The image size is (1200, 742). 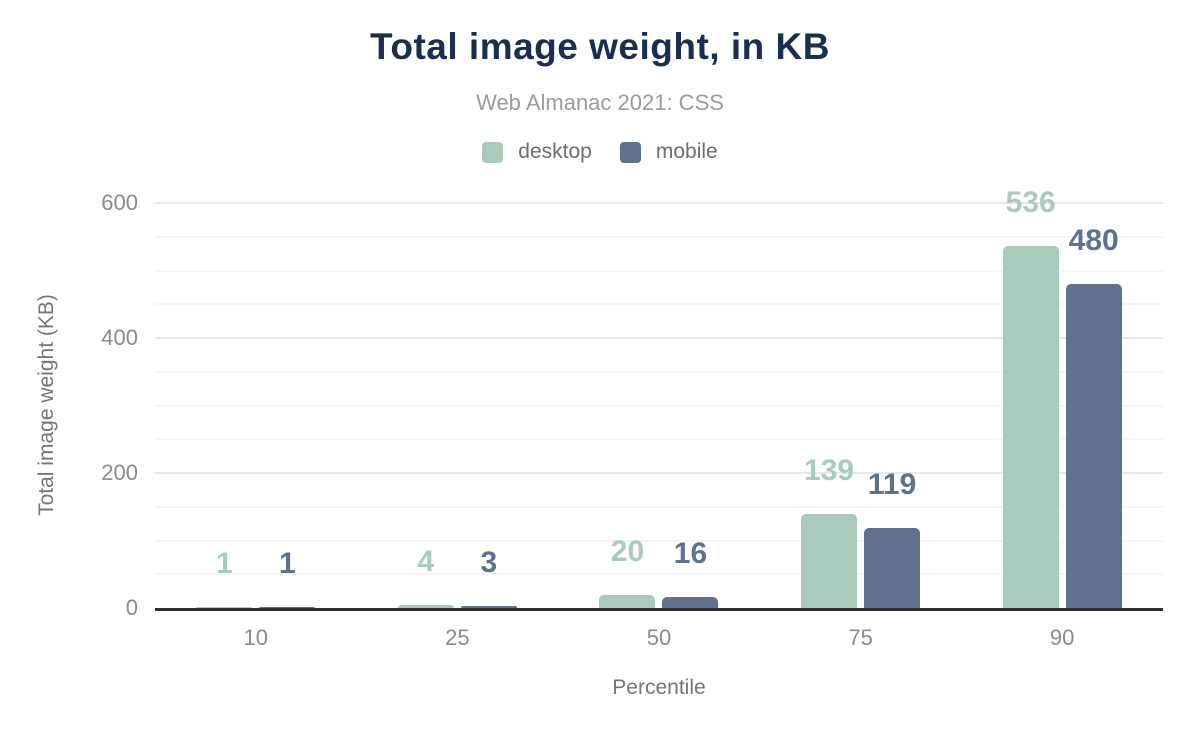 I want to click on y-tick-label: 600, so click(x=119, y=202).